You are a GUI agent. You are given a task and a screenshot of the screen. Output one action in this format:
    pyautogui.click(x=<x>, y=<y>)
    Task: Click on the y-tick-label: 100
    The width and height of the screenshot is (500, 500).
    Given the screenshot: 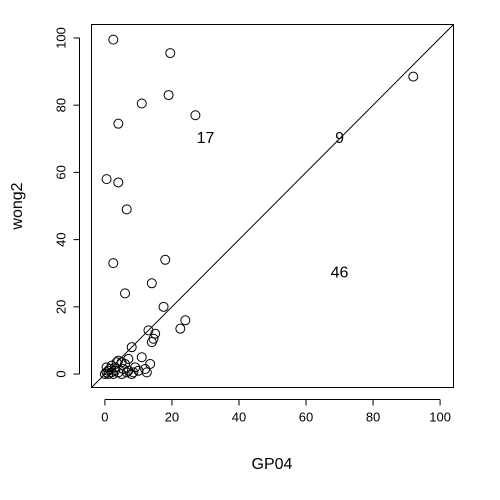 What is the action you would take?
    pyautogui.click(x=61, y=38)
    